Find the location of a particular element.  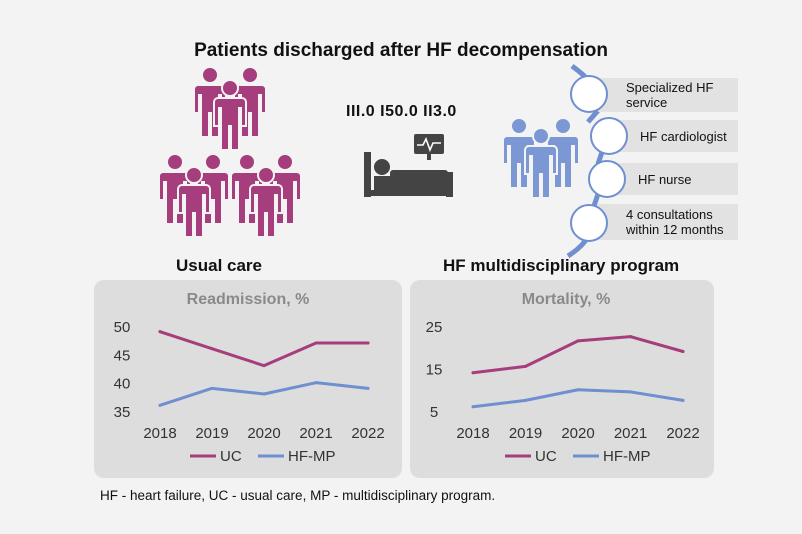

mortality-panel is located at coordinates (562, 379).